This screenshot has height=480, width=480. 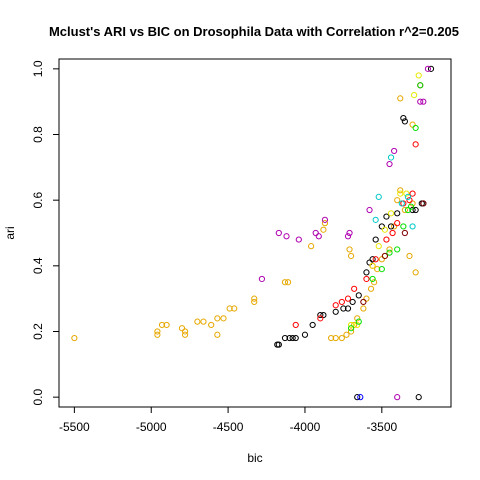 I want to click on x-axis: -5500 -5000 -4500 -4000 -3500, so click(x=228, y=420).